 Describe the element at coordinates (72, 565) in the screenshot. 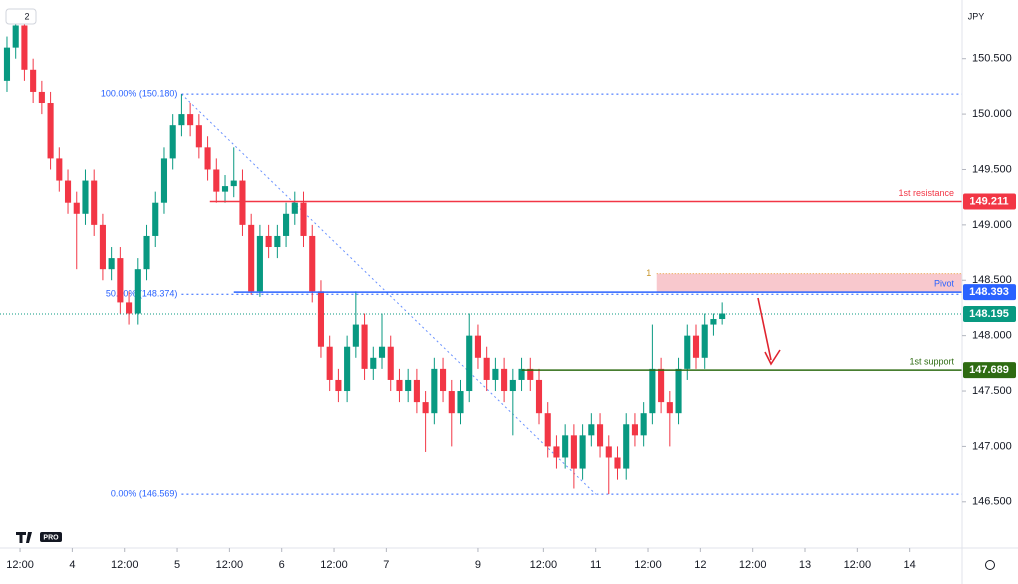

I see `x-tick-label: 4` at that location.